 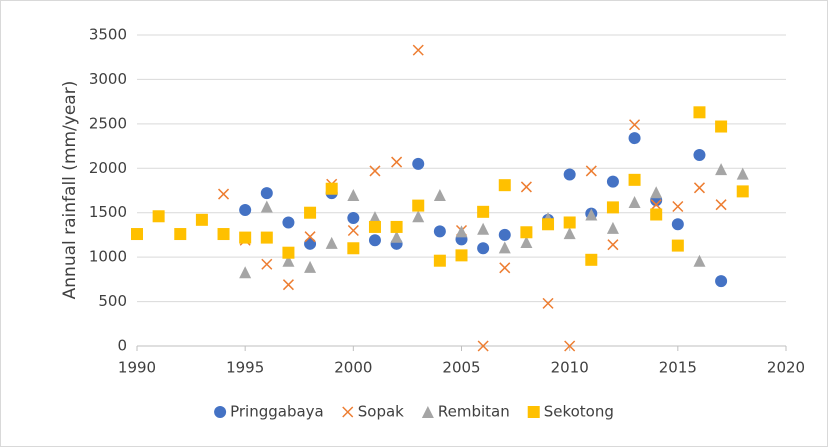 What do you see at coordinates (245, 368) in the screenshot?
I see `x-tick-label: 1995` at bounding box center [245, 368].